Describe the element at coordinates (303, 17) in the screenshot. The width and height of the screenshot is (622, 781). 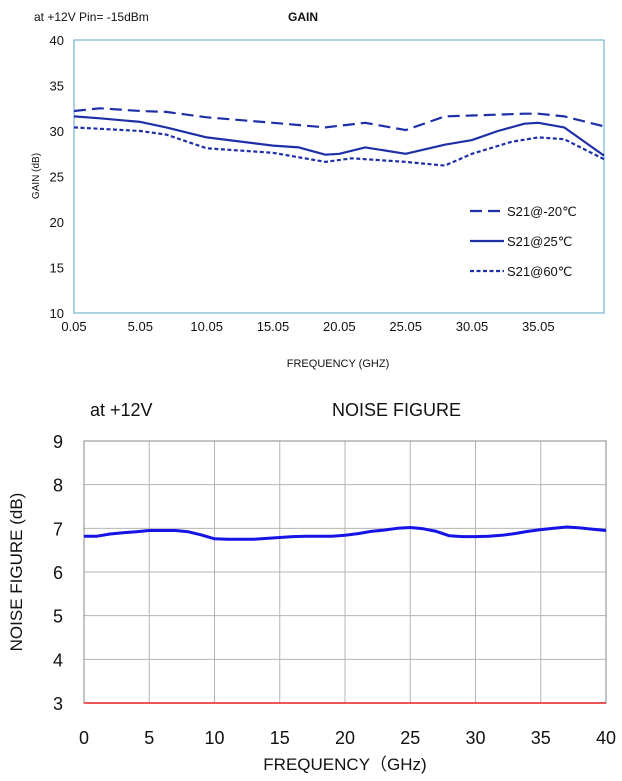
I see `gain-chart-title: GAIN` at that location.